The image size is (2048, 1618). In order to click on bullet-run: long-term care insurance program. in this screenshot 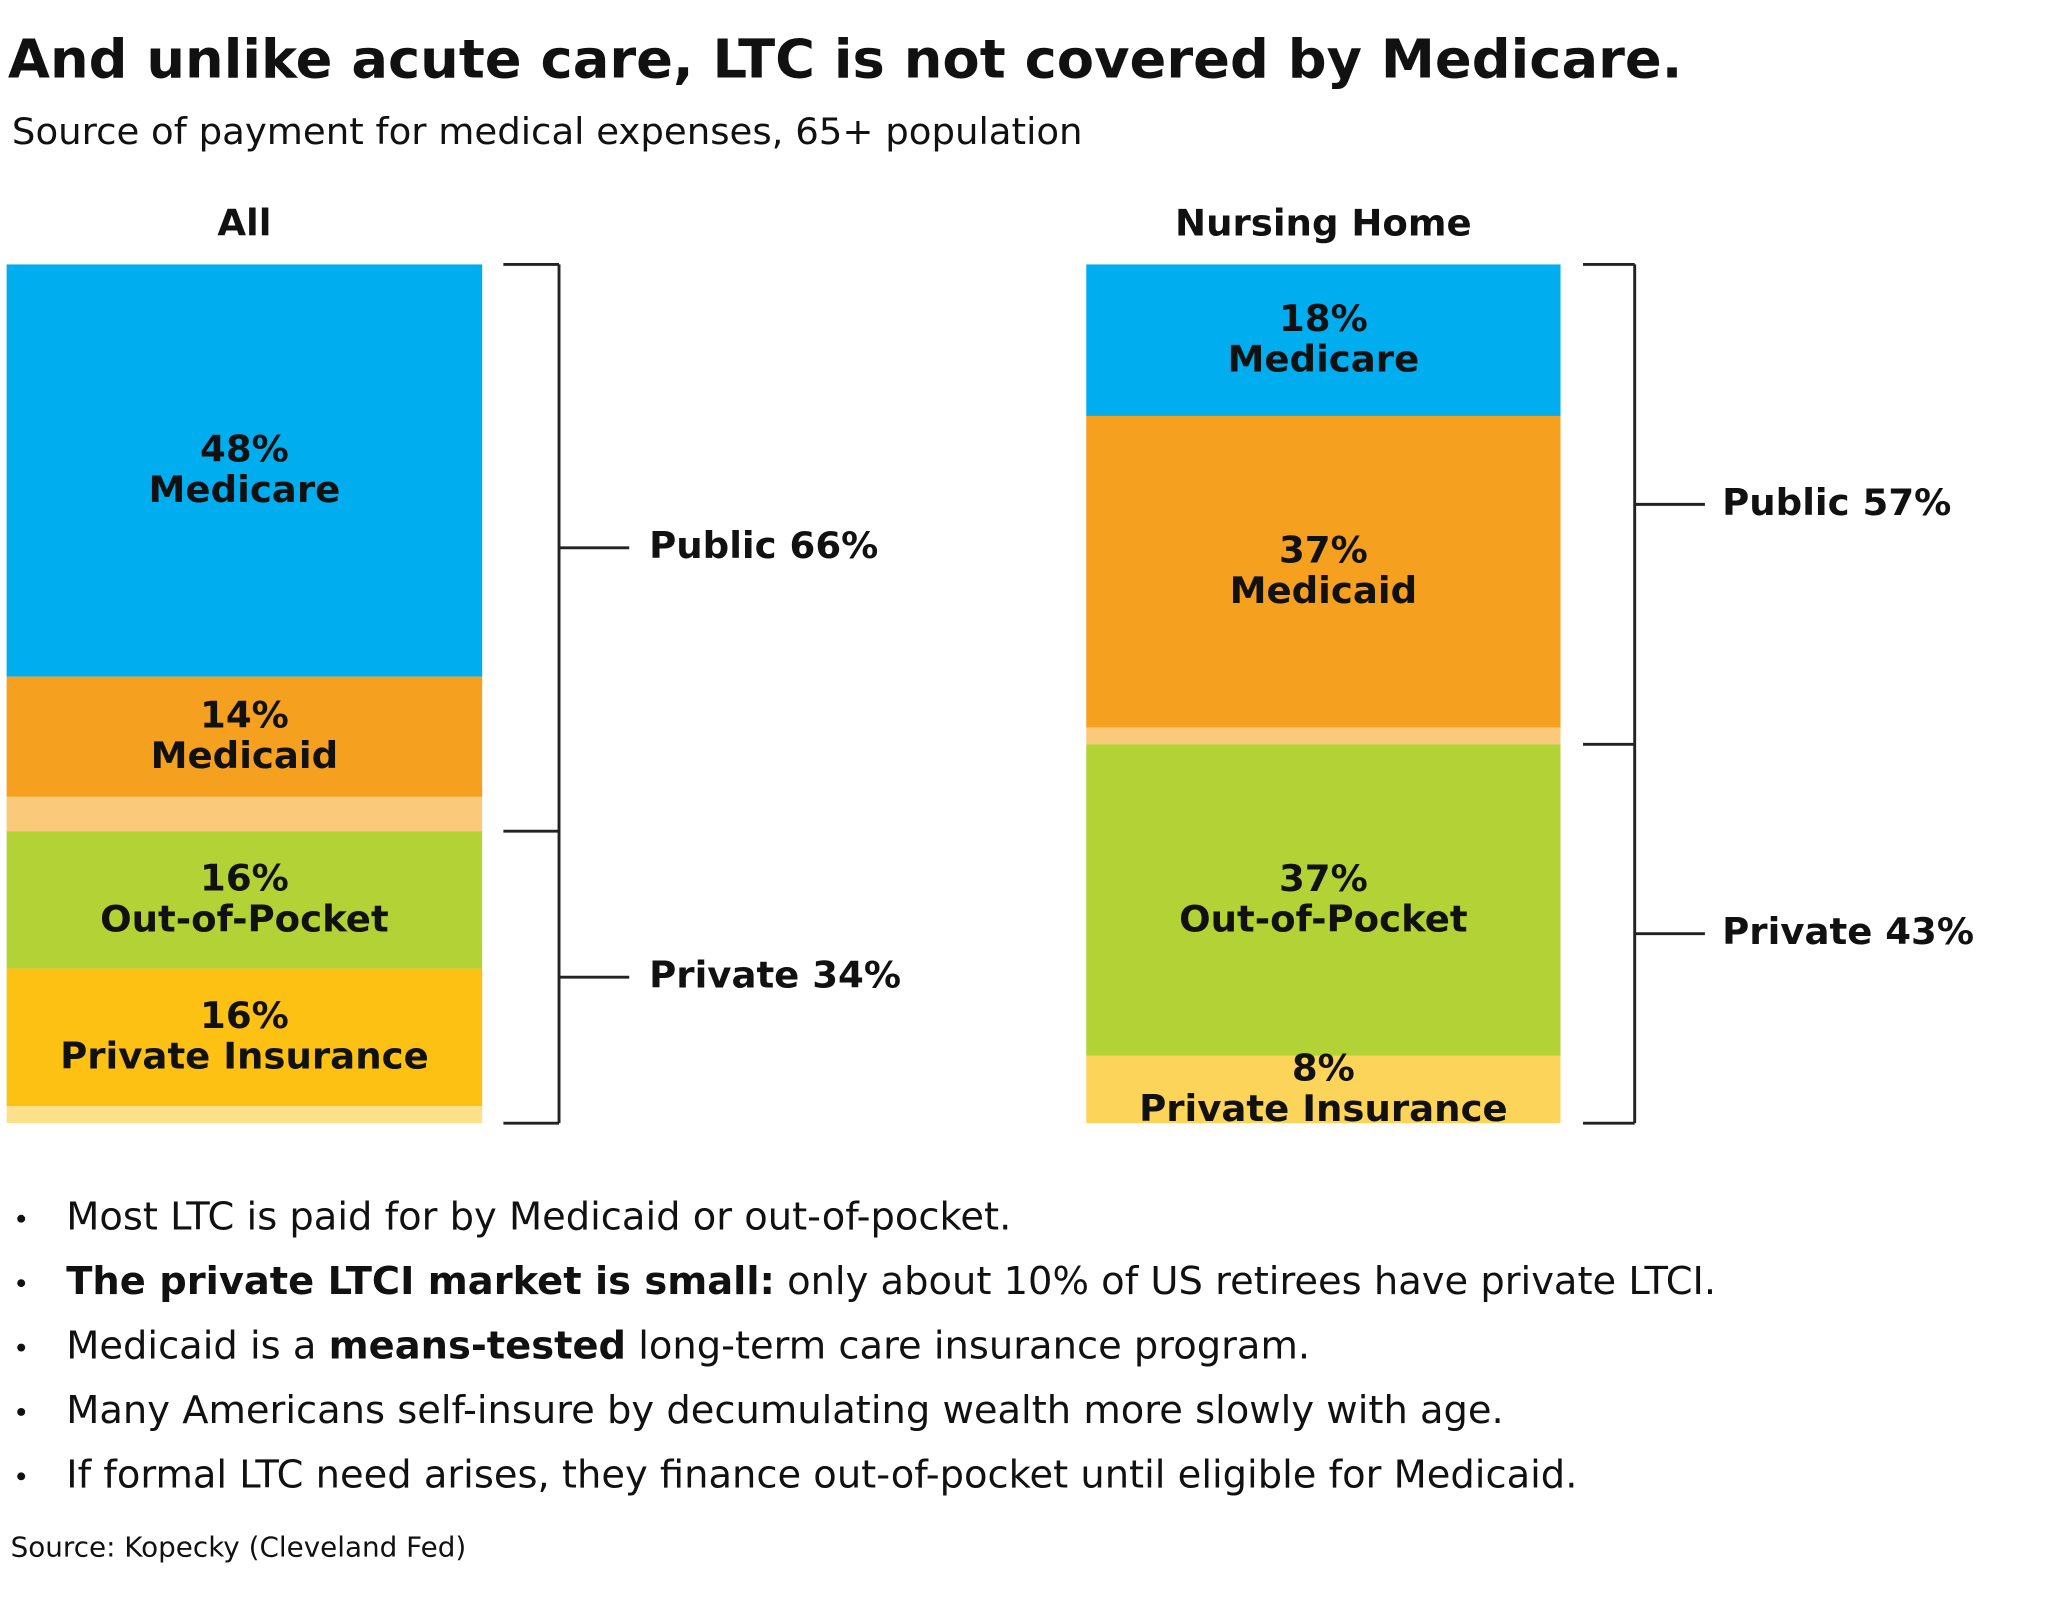, I will do `click(968, 1346)`.